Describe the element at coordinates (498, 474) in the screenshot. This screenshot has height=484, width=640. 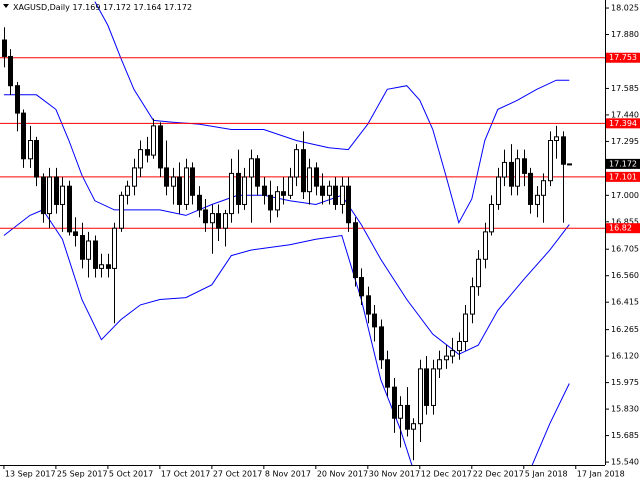
I see `x-tick-label: 22 Dec 2017` at that location.